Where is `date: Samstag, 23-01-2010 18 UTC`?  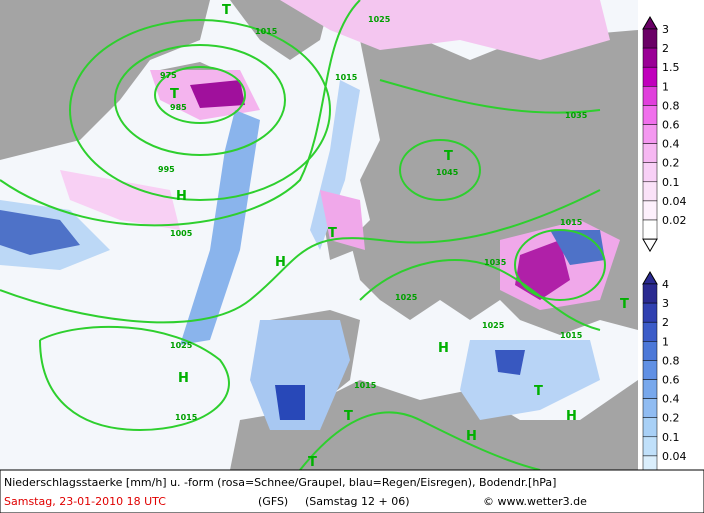 date: Samstag, 23-01-2010 18 UTC is located at coordinates (85, 501).